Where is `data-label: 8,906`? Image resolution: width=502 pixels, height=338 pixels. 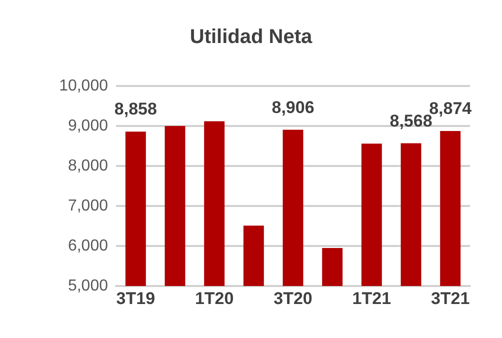
data-label: 8,906 is located at coordinates (293, 107).